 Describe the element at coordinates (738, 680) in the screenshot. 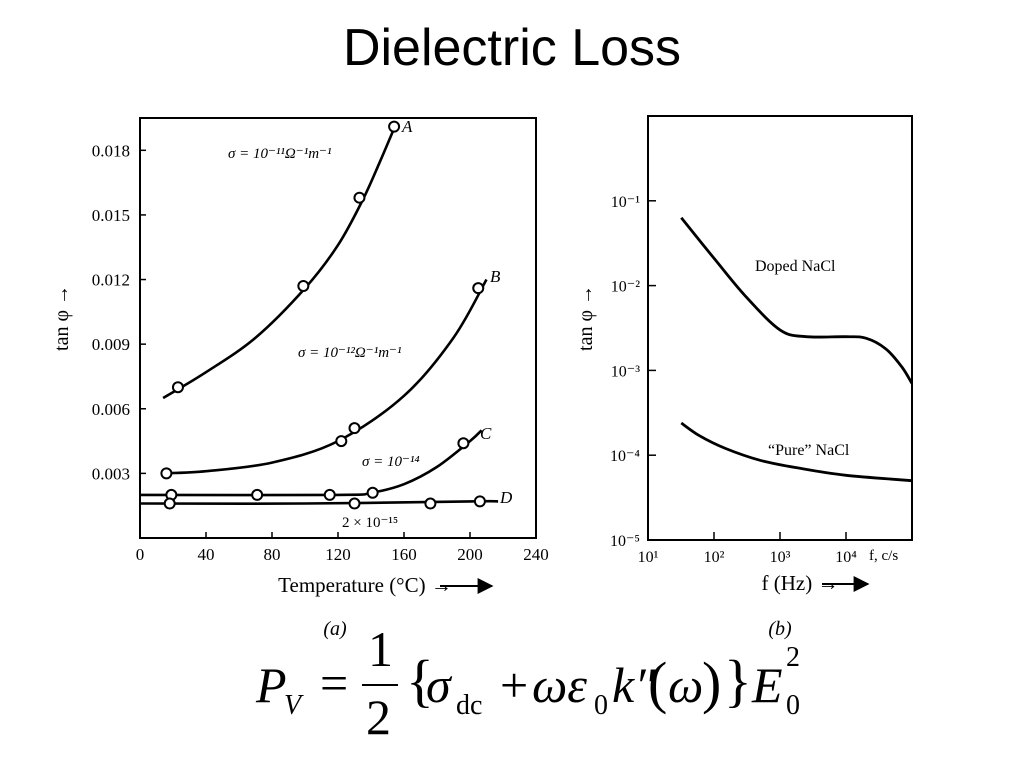

I see `eq-brace-close: }` at that location.